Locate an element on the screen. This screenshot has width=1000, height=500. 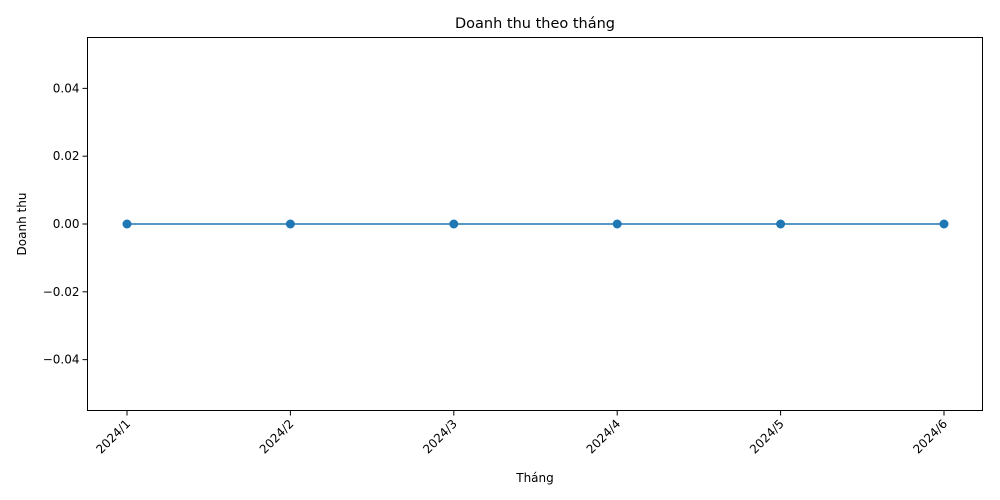
y-axis-label: Doanh thu is located at coordinates (22, 224).